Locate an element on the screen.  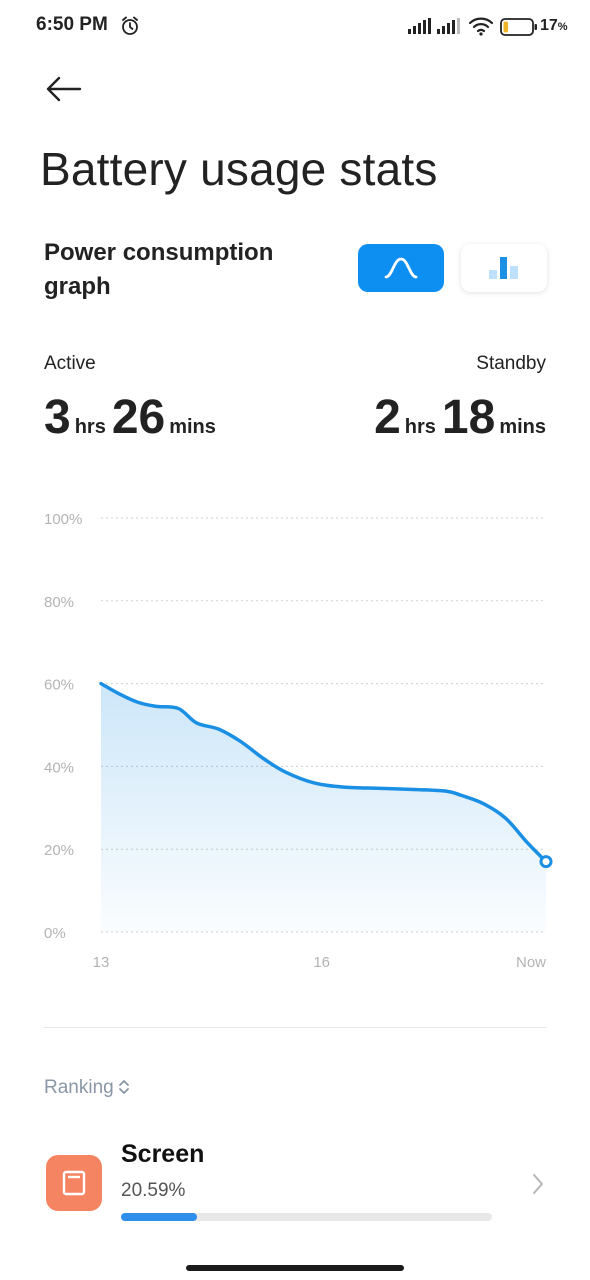
ranking-item-name: Screen is located at coordinates (163, 1154).